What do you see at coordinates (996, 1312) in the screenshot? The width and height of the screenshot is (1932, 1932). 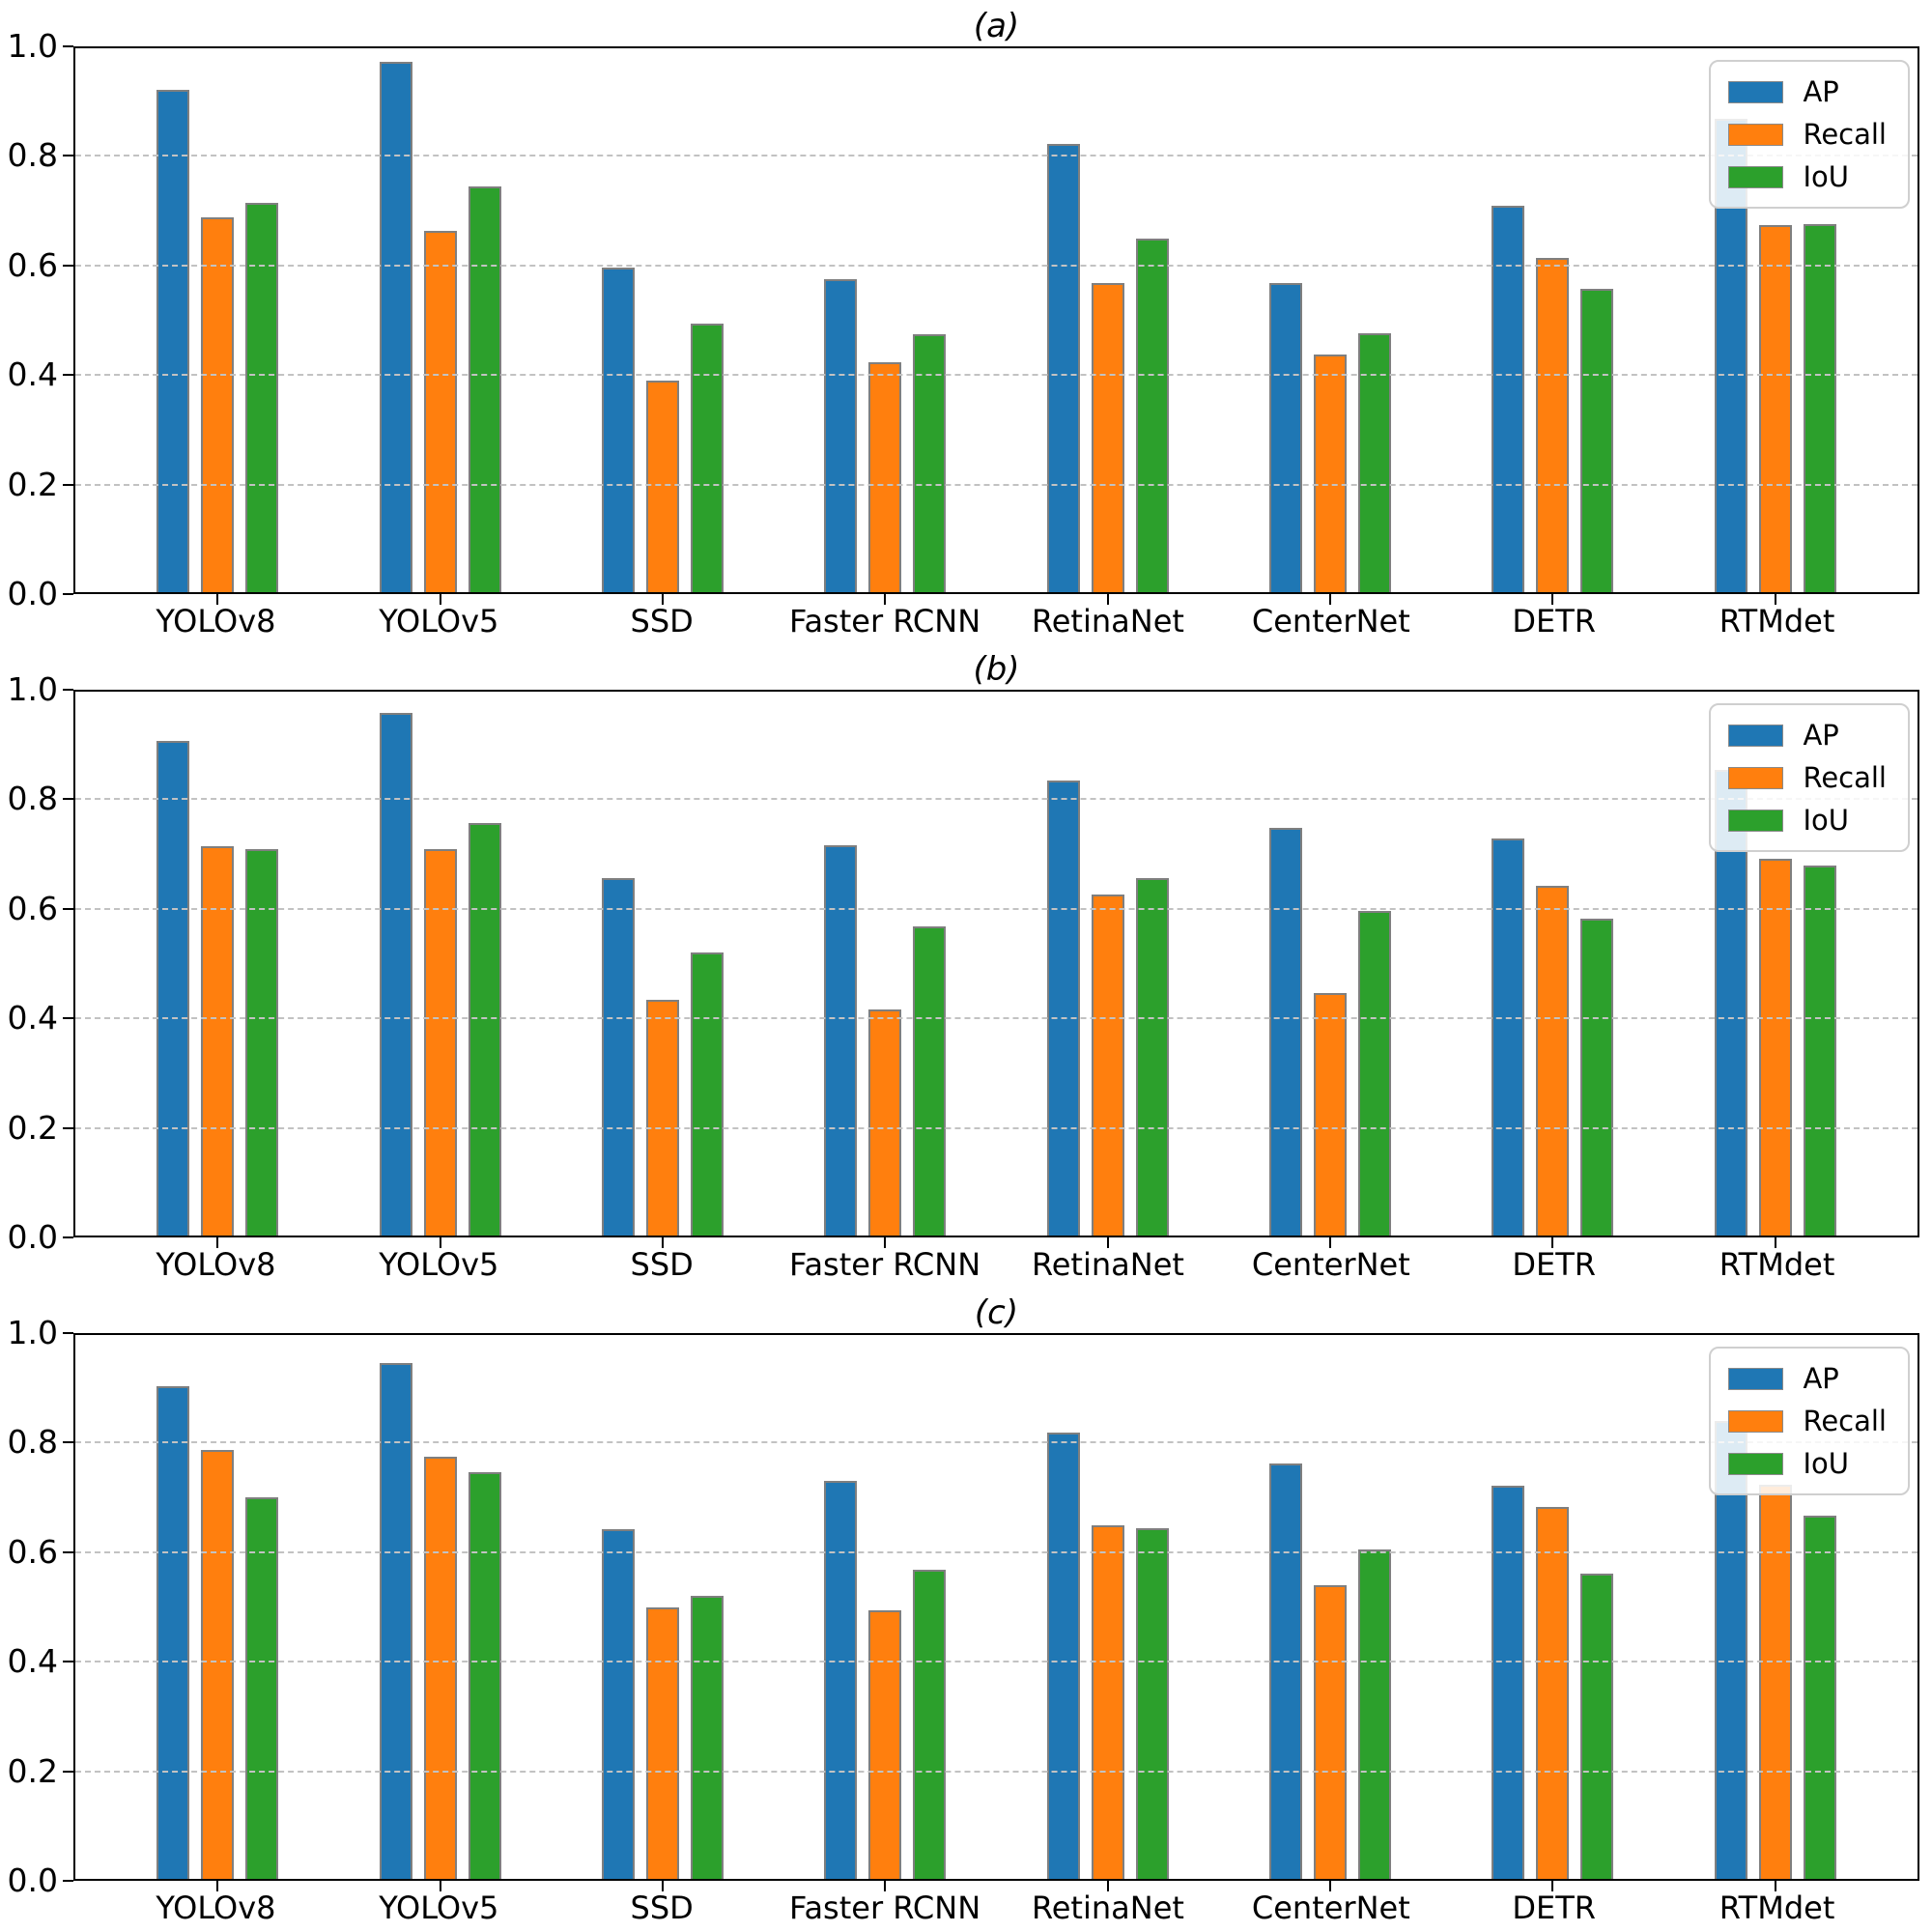 I see `subplot-c-title: (c)` at bounding box center [996, 1312].